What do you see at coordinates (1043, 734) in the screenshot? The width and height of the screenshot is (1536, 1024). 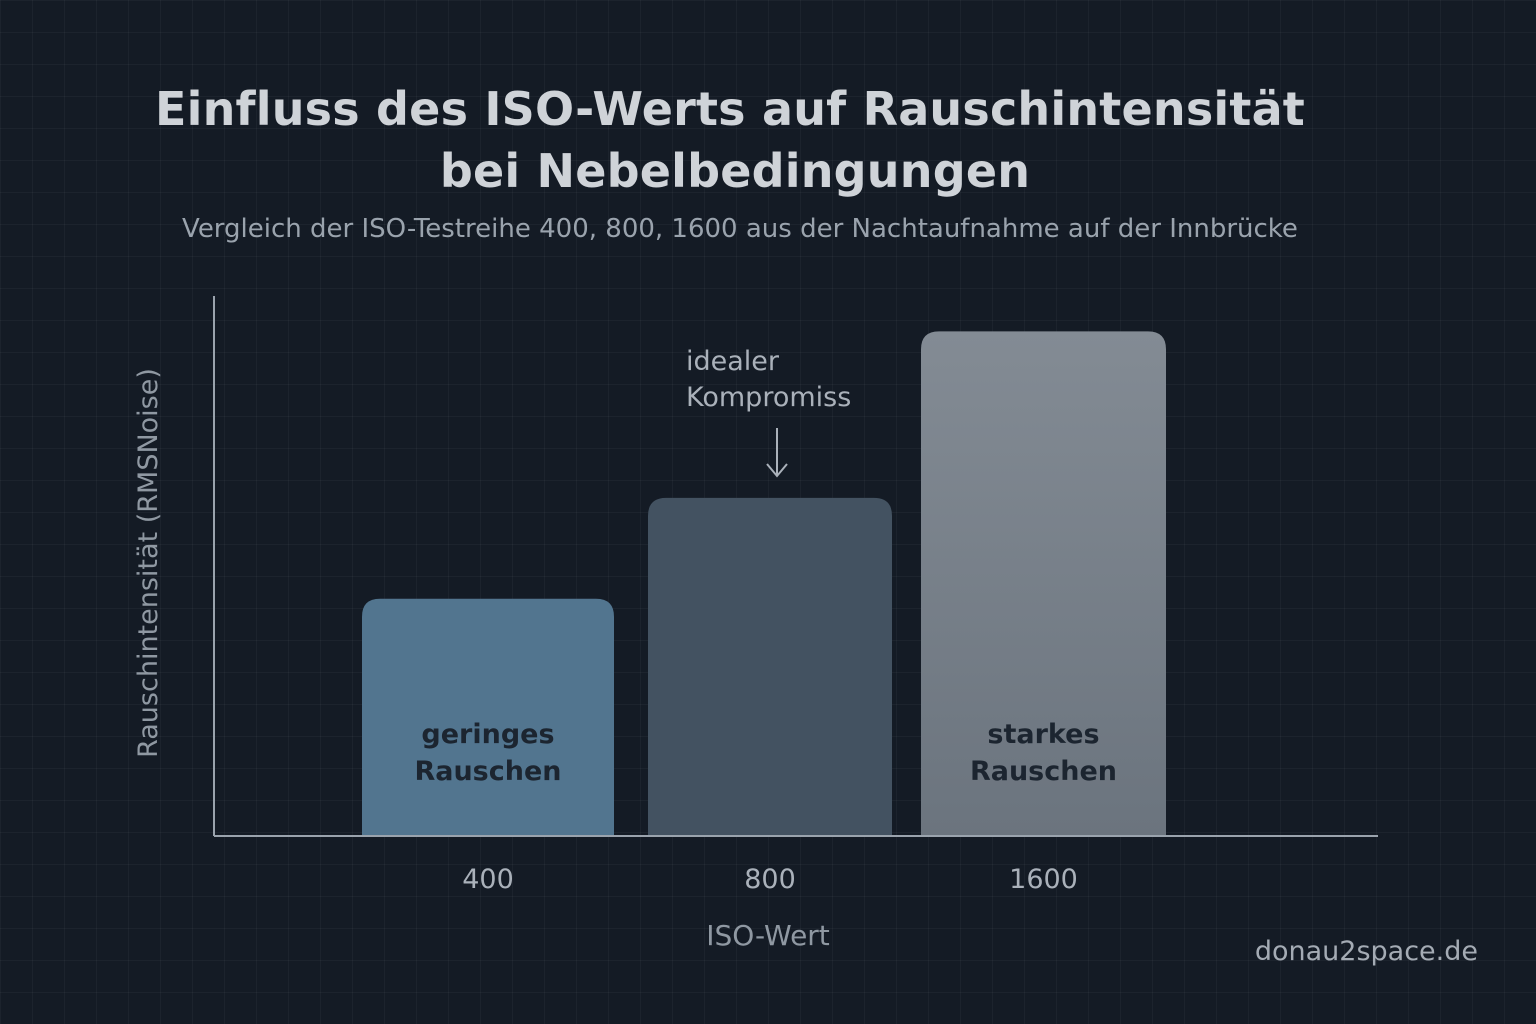 I see `bar-label-1600-line-1: starkes` at bounding box center [1043, 734].